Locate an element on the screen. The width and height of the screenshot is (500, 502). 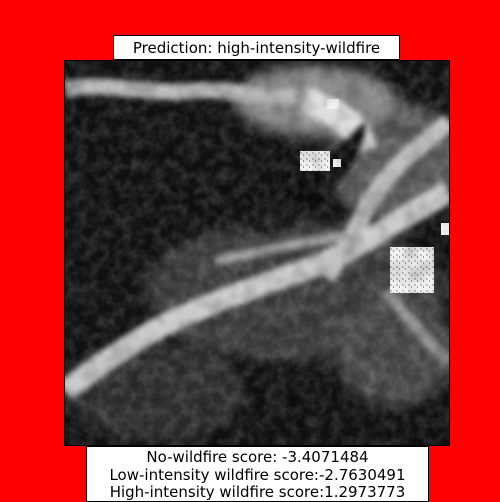
no-wildfire-score: No-wildfire score: -3.4071484 is located at coordinates (257, 457).